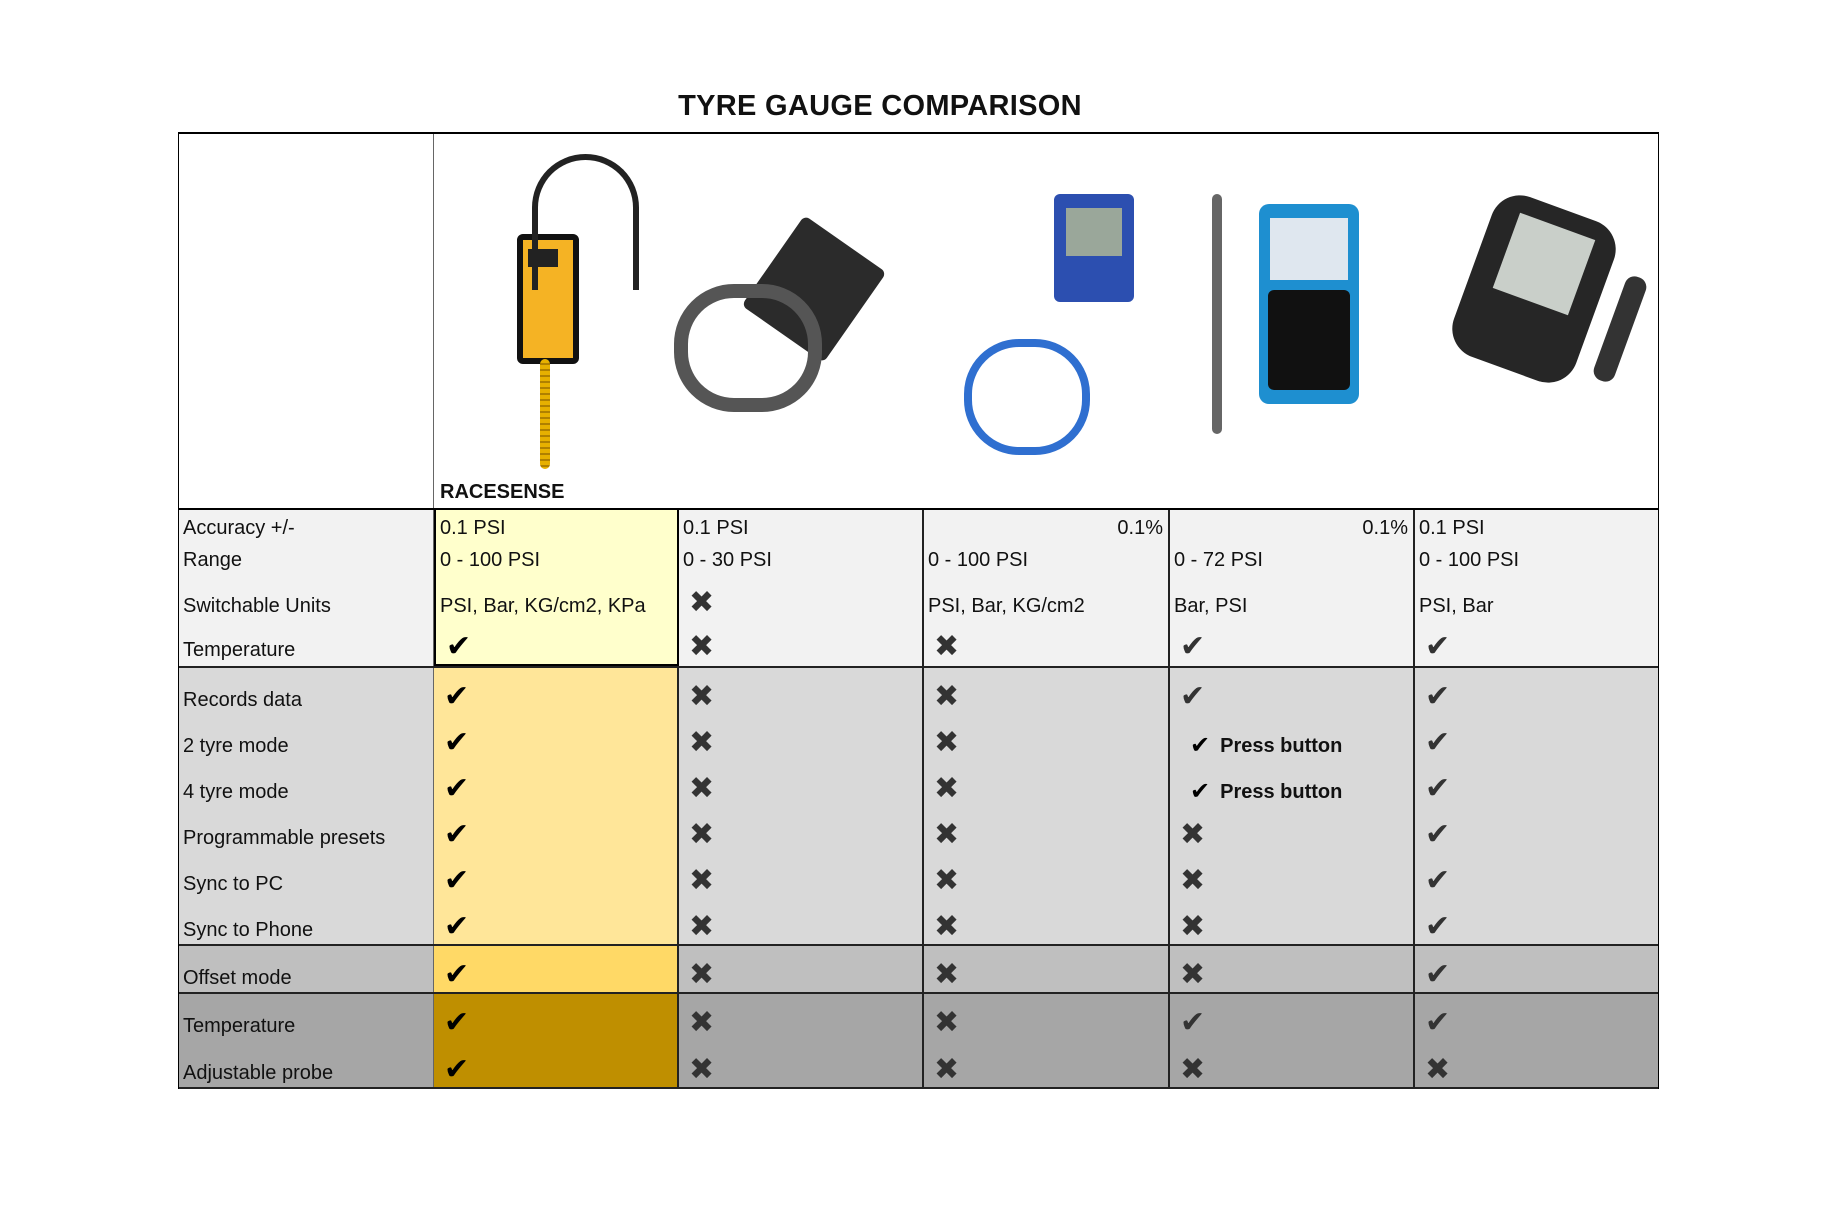 The image size is (1828, 1218). I want to click on product-column-5: ✔ ✖, so click(1536, 1040).